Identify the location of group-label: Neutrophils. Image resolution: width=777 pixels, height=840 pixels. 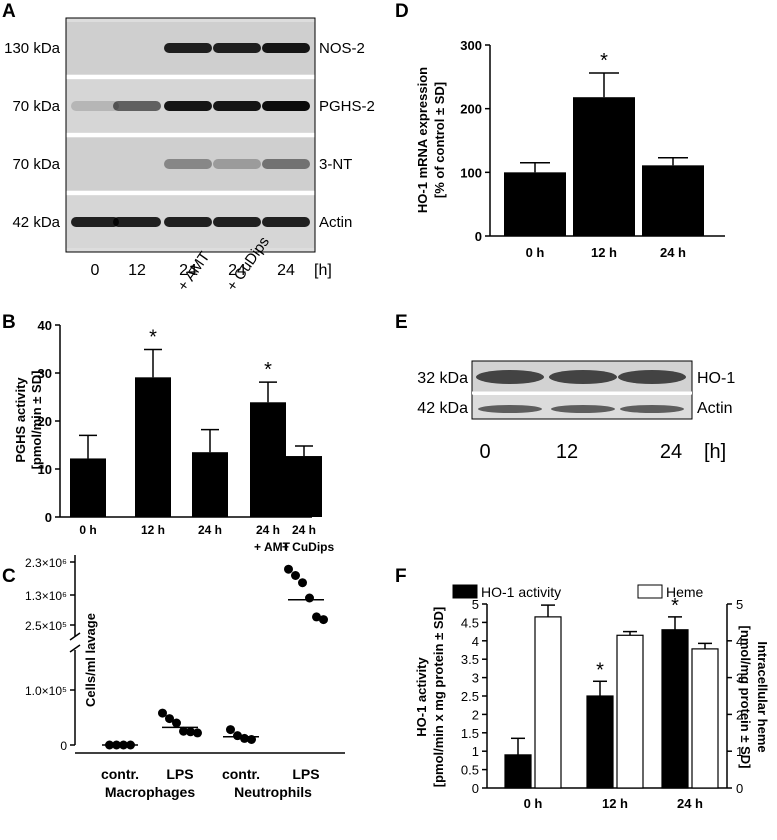
(273, 792).